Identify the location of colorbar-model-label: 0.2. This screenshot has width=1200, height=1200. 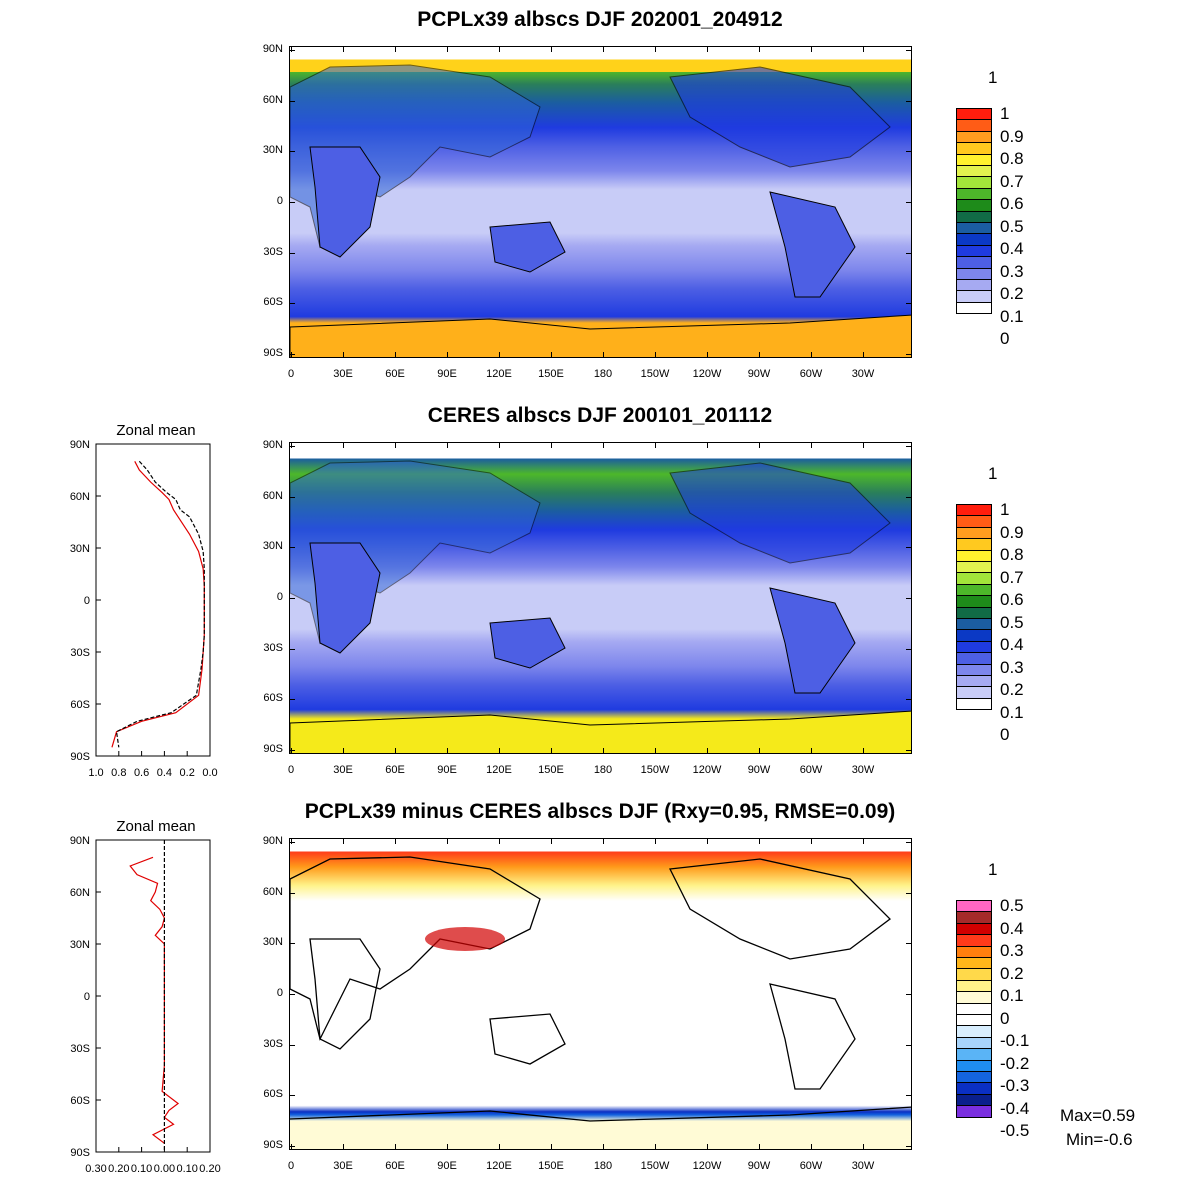
(1012, 293).